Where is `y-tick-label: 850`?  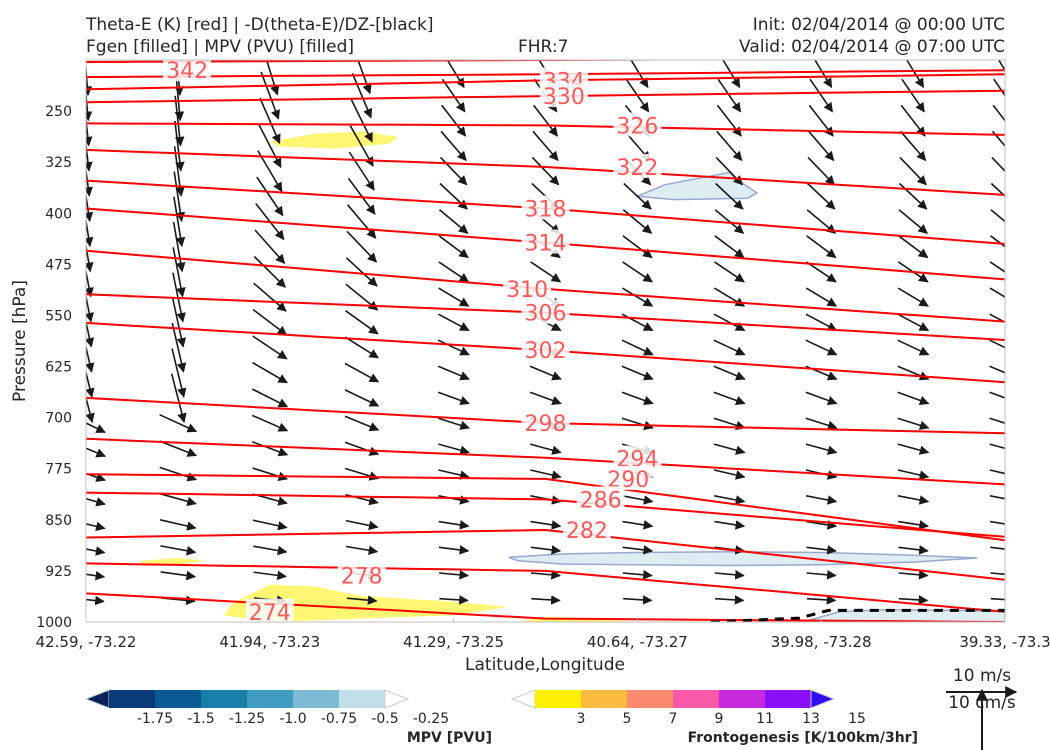 y-tick-label: 850 is located at coordinates (58, 521).